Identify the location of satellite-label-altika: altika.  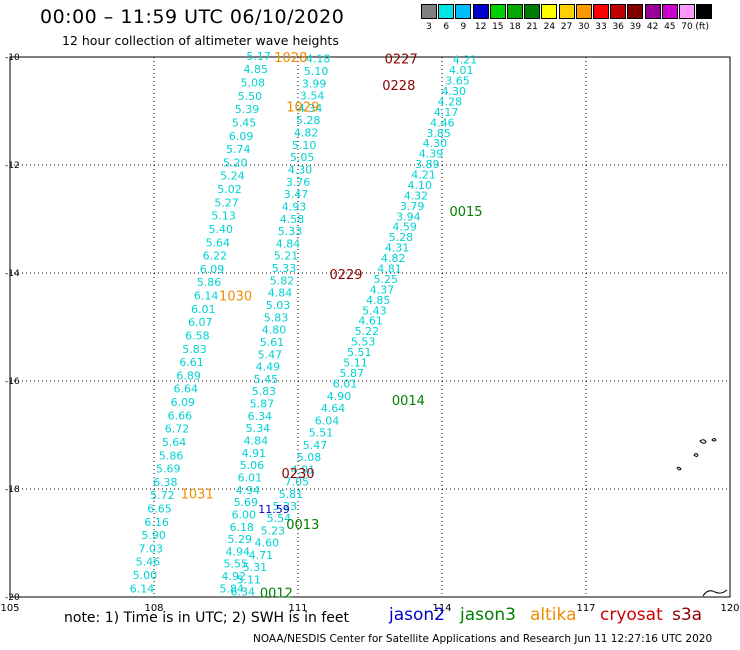
(553, 615).